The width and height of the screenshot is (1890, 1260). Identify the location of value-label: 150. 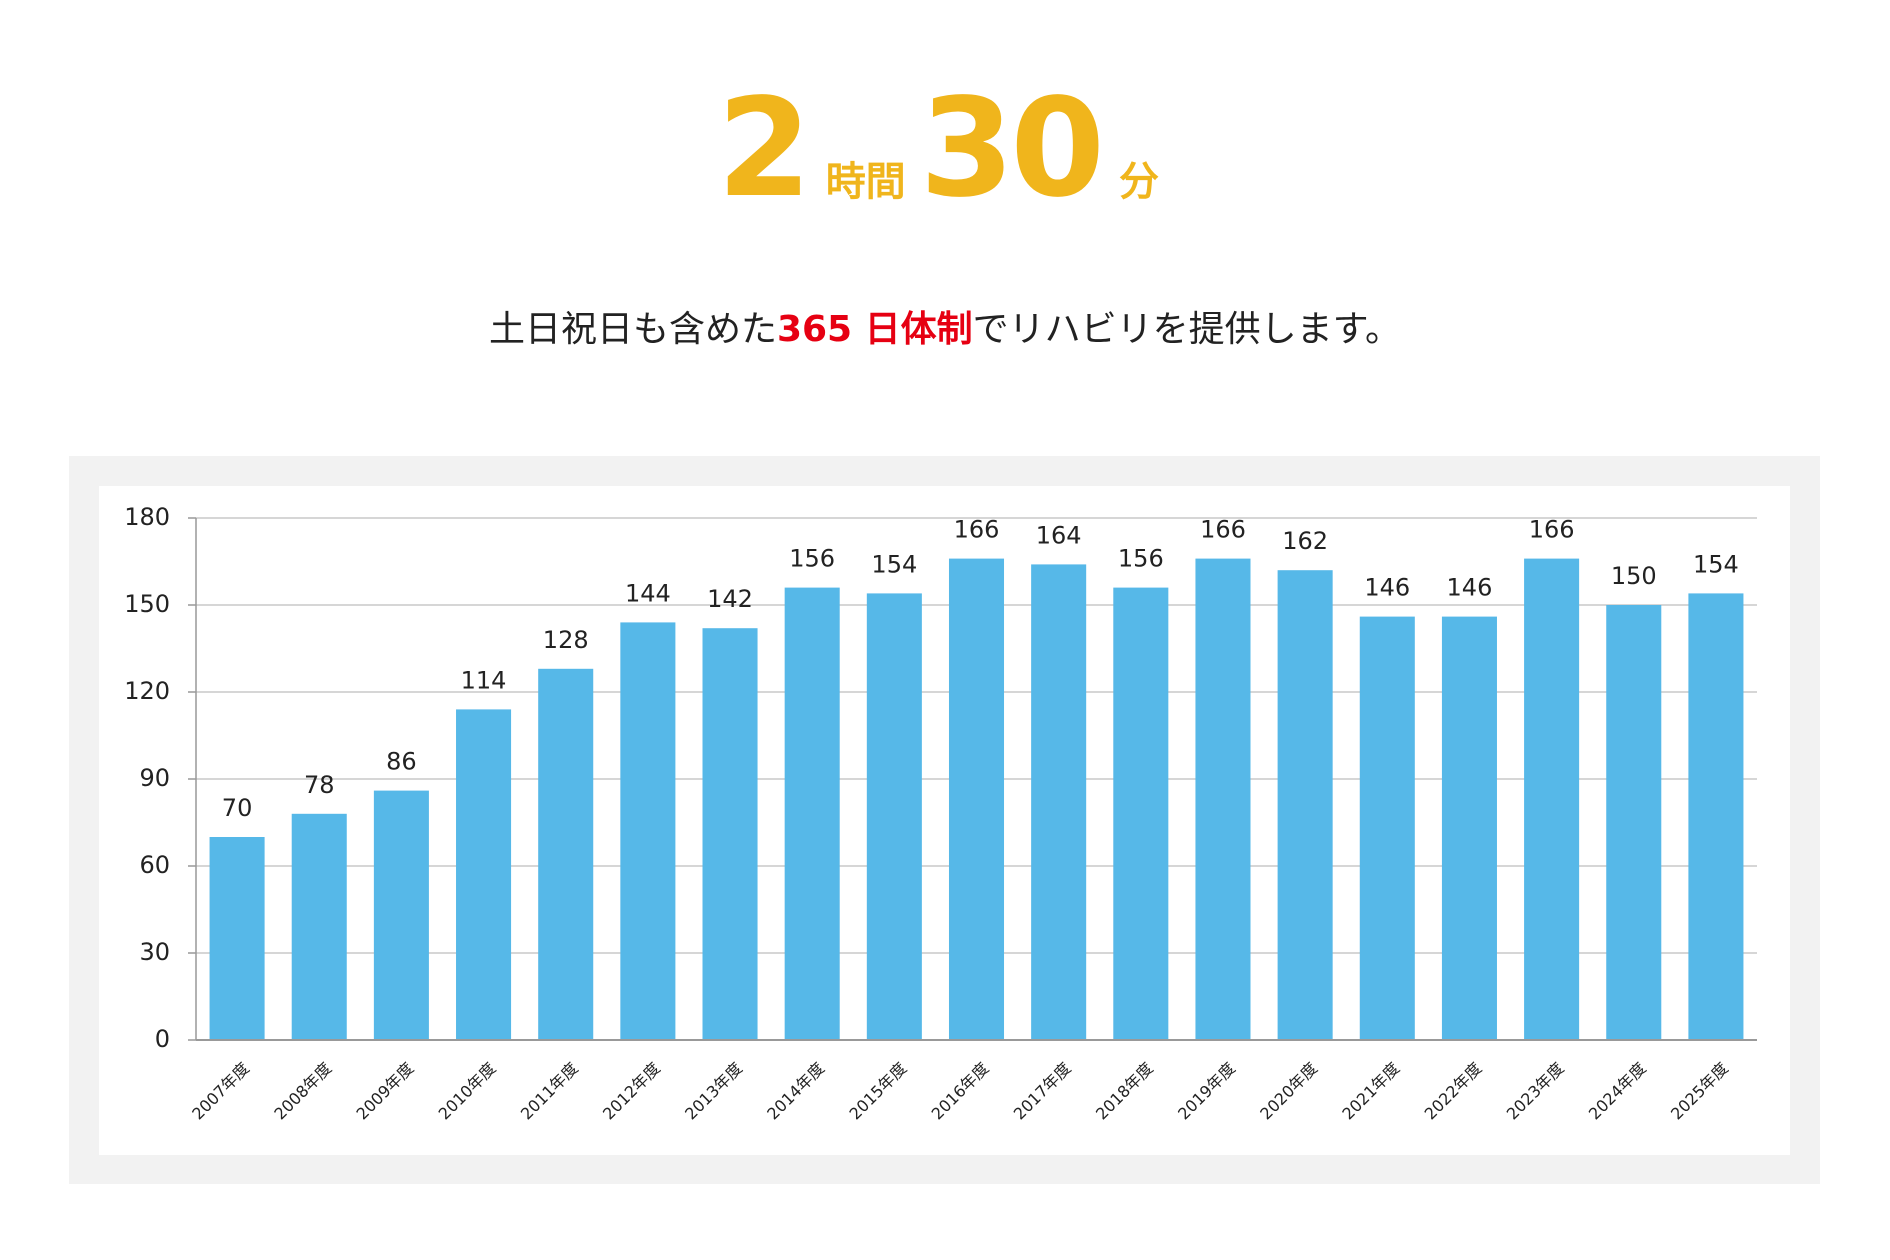
(1634, 576).